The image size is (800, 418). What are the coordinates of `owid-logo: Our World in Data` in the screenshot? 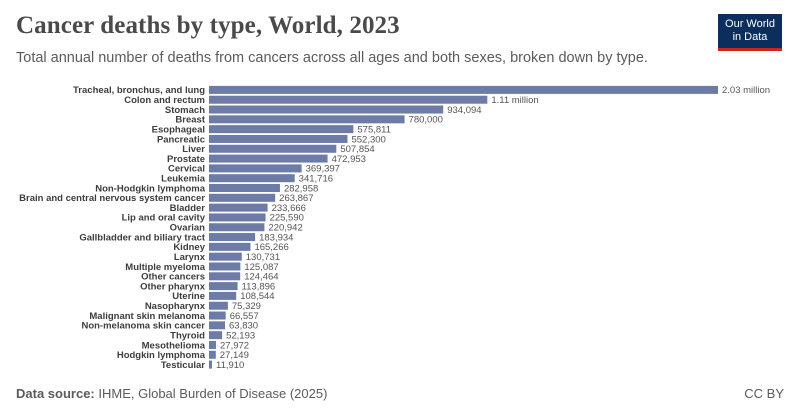 It's located at (750, 32).